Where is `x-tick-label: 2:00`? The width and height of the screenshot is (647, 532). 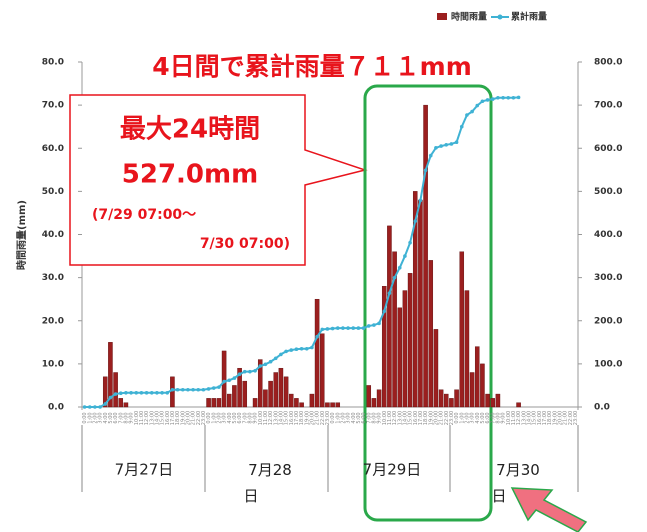 x-tick-label: 2:00 is located at coordinates (219, 417).